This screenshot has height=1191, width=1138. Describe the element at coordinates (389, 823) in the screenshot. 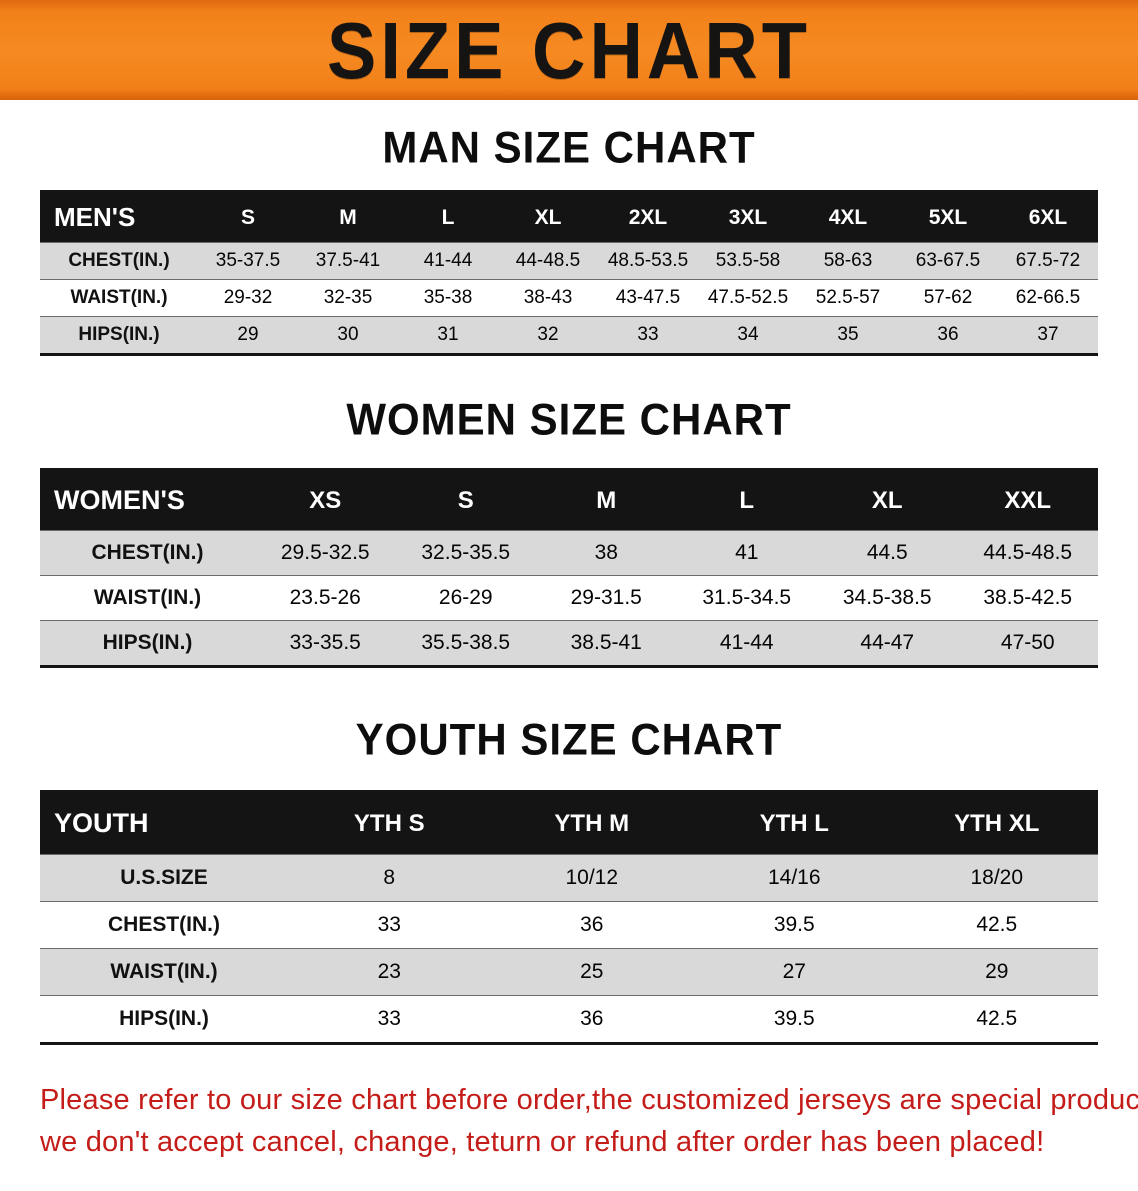

I see `size-column-header: YTH S` at that location.